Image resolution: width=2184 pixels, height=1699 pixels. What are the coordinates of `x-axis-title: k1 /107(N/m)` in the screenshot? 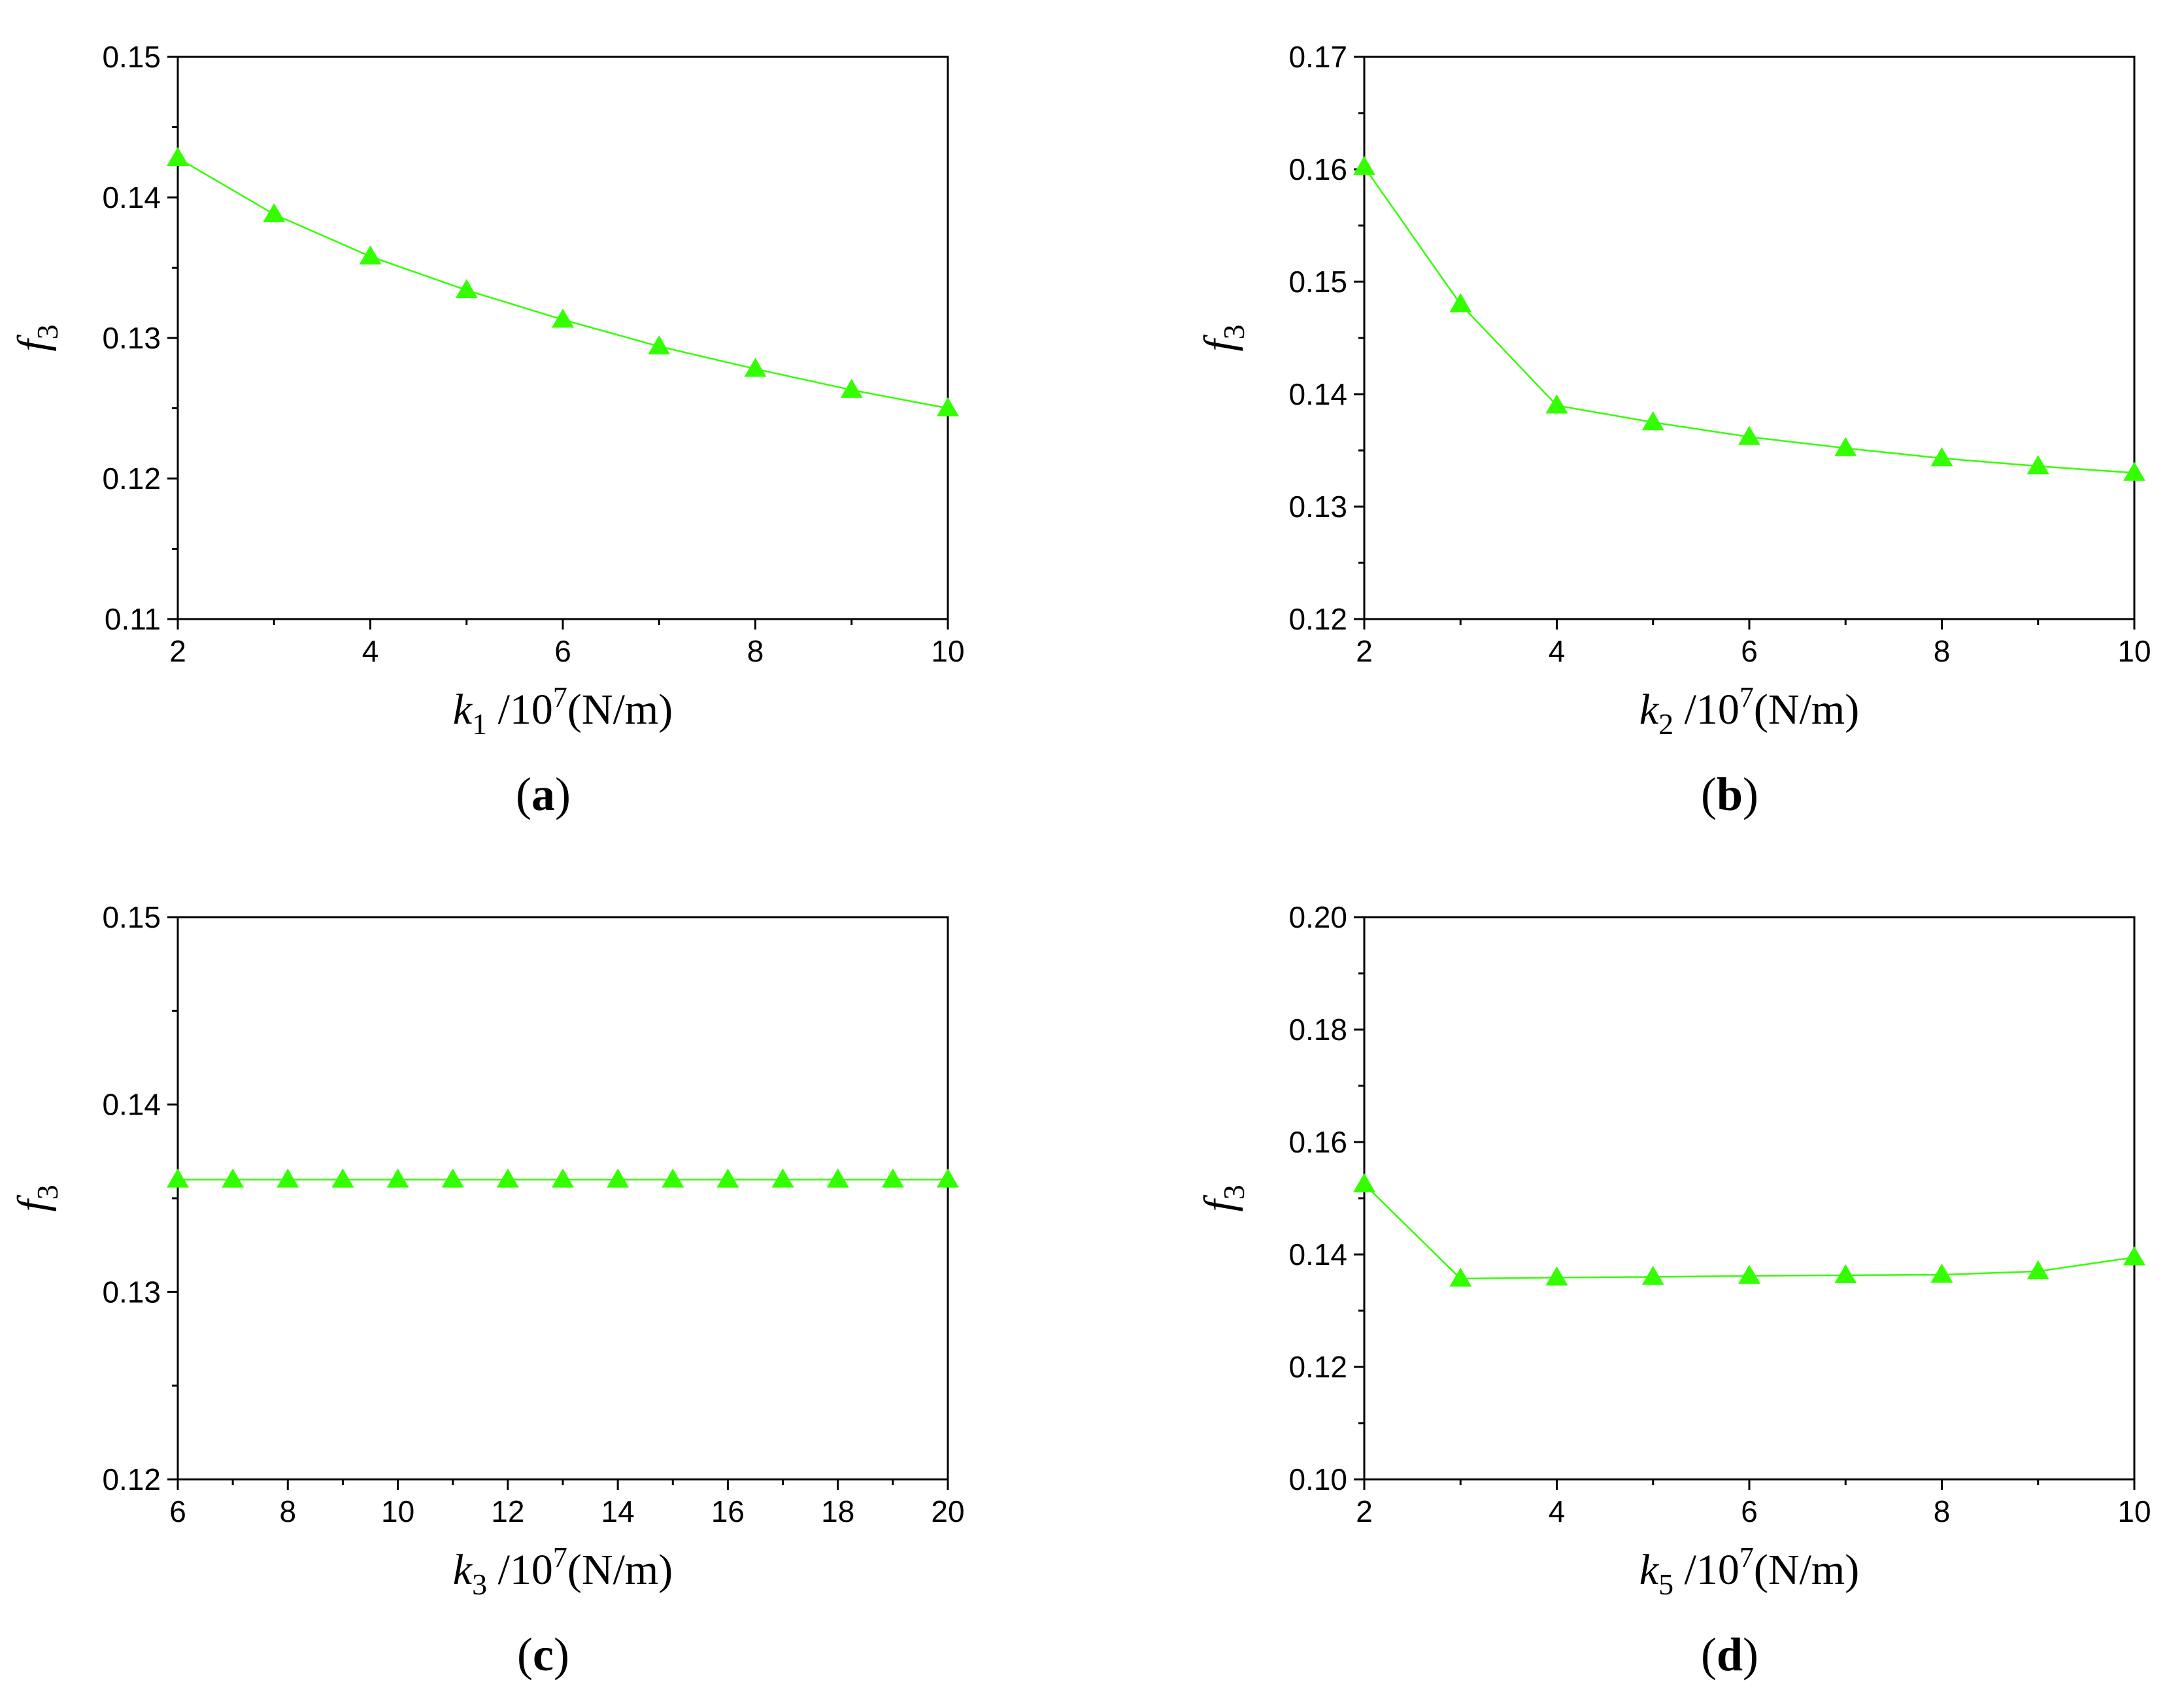 It's located at (563, 711).